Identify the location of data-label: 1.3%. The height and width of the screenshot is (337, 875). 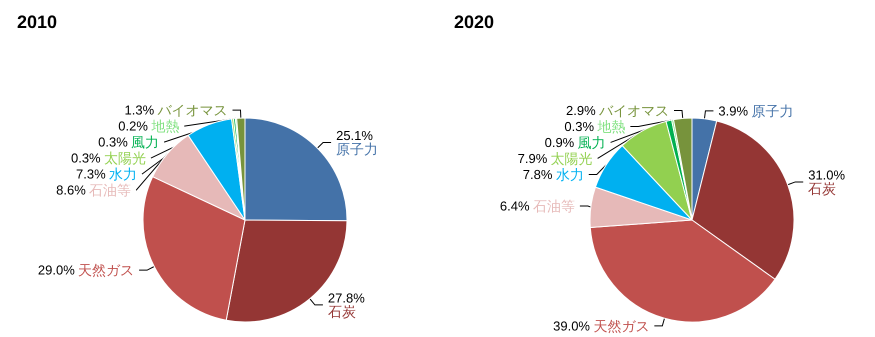
(139, 110).